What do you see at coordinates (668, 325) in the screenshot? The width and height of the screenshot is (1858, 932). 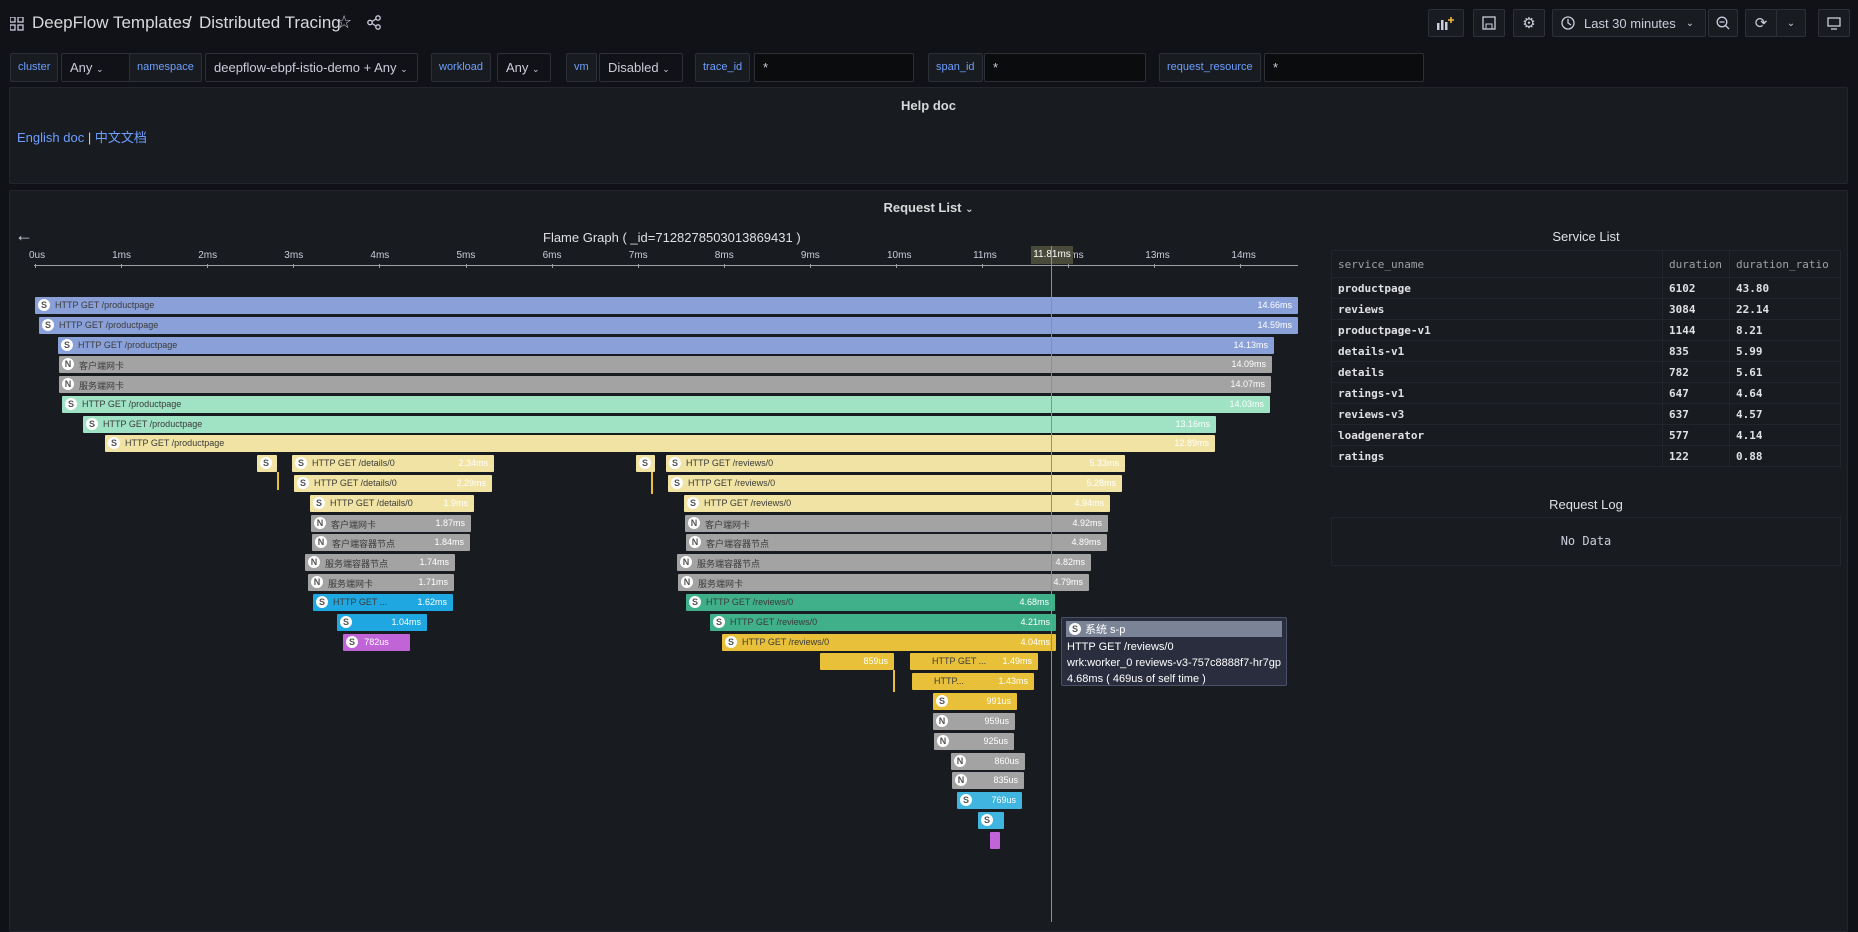 I see `flame-span-bar: S HTTP GET /productpage 14.59ms` at bounding box center [668, 325].